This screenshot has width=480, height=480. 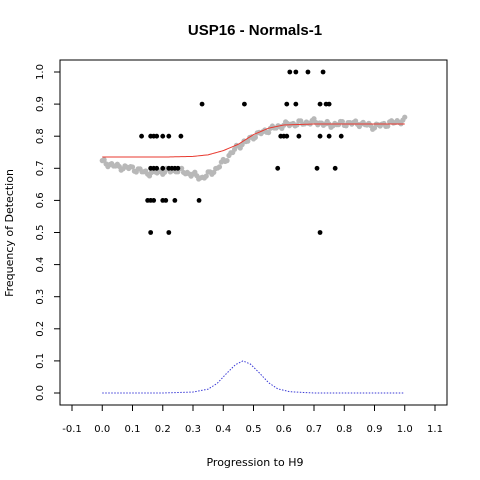 What do you see at coordinates (163, 429) in the screenshot?
I see `x-tick-label: 0.2` at bounding box center [163, 429].